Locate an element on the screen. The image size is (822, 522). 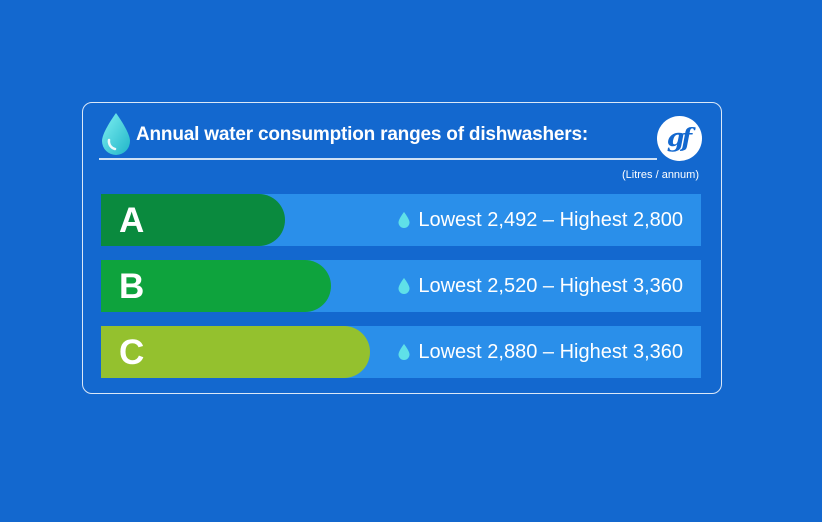
grade-row-a: A Lowest 2,492 – Highest 2,800 is located at coordinates (401, 220).